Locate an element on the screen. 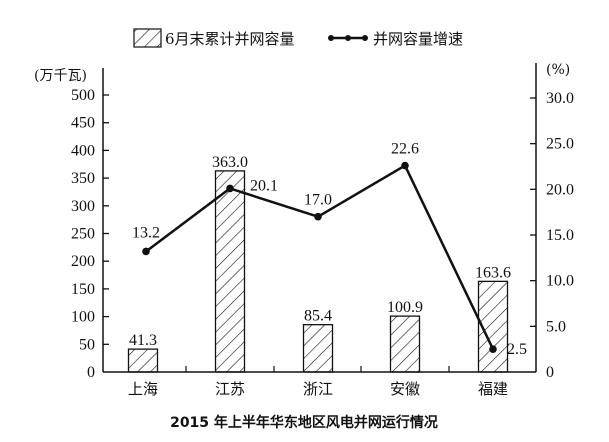  bar-value-label: 100.9 is located at coordinates (405, 307).